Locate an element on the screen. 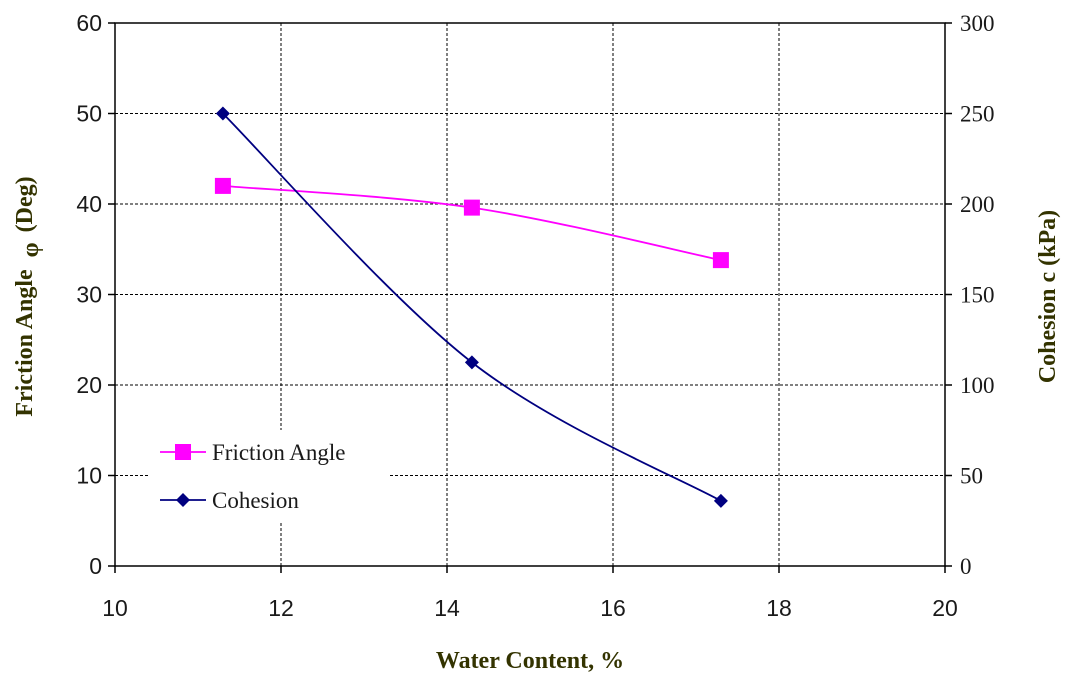  y-axis-left-title-text: Friction Angle is located at coordinates (25, 343).